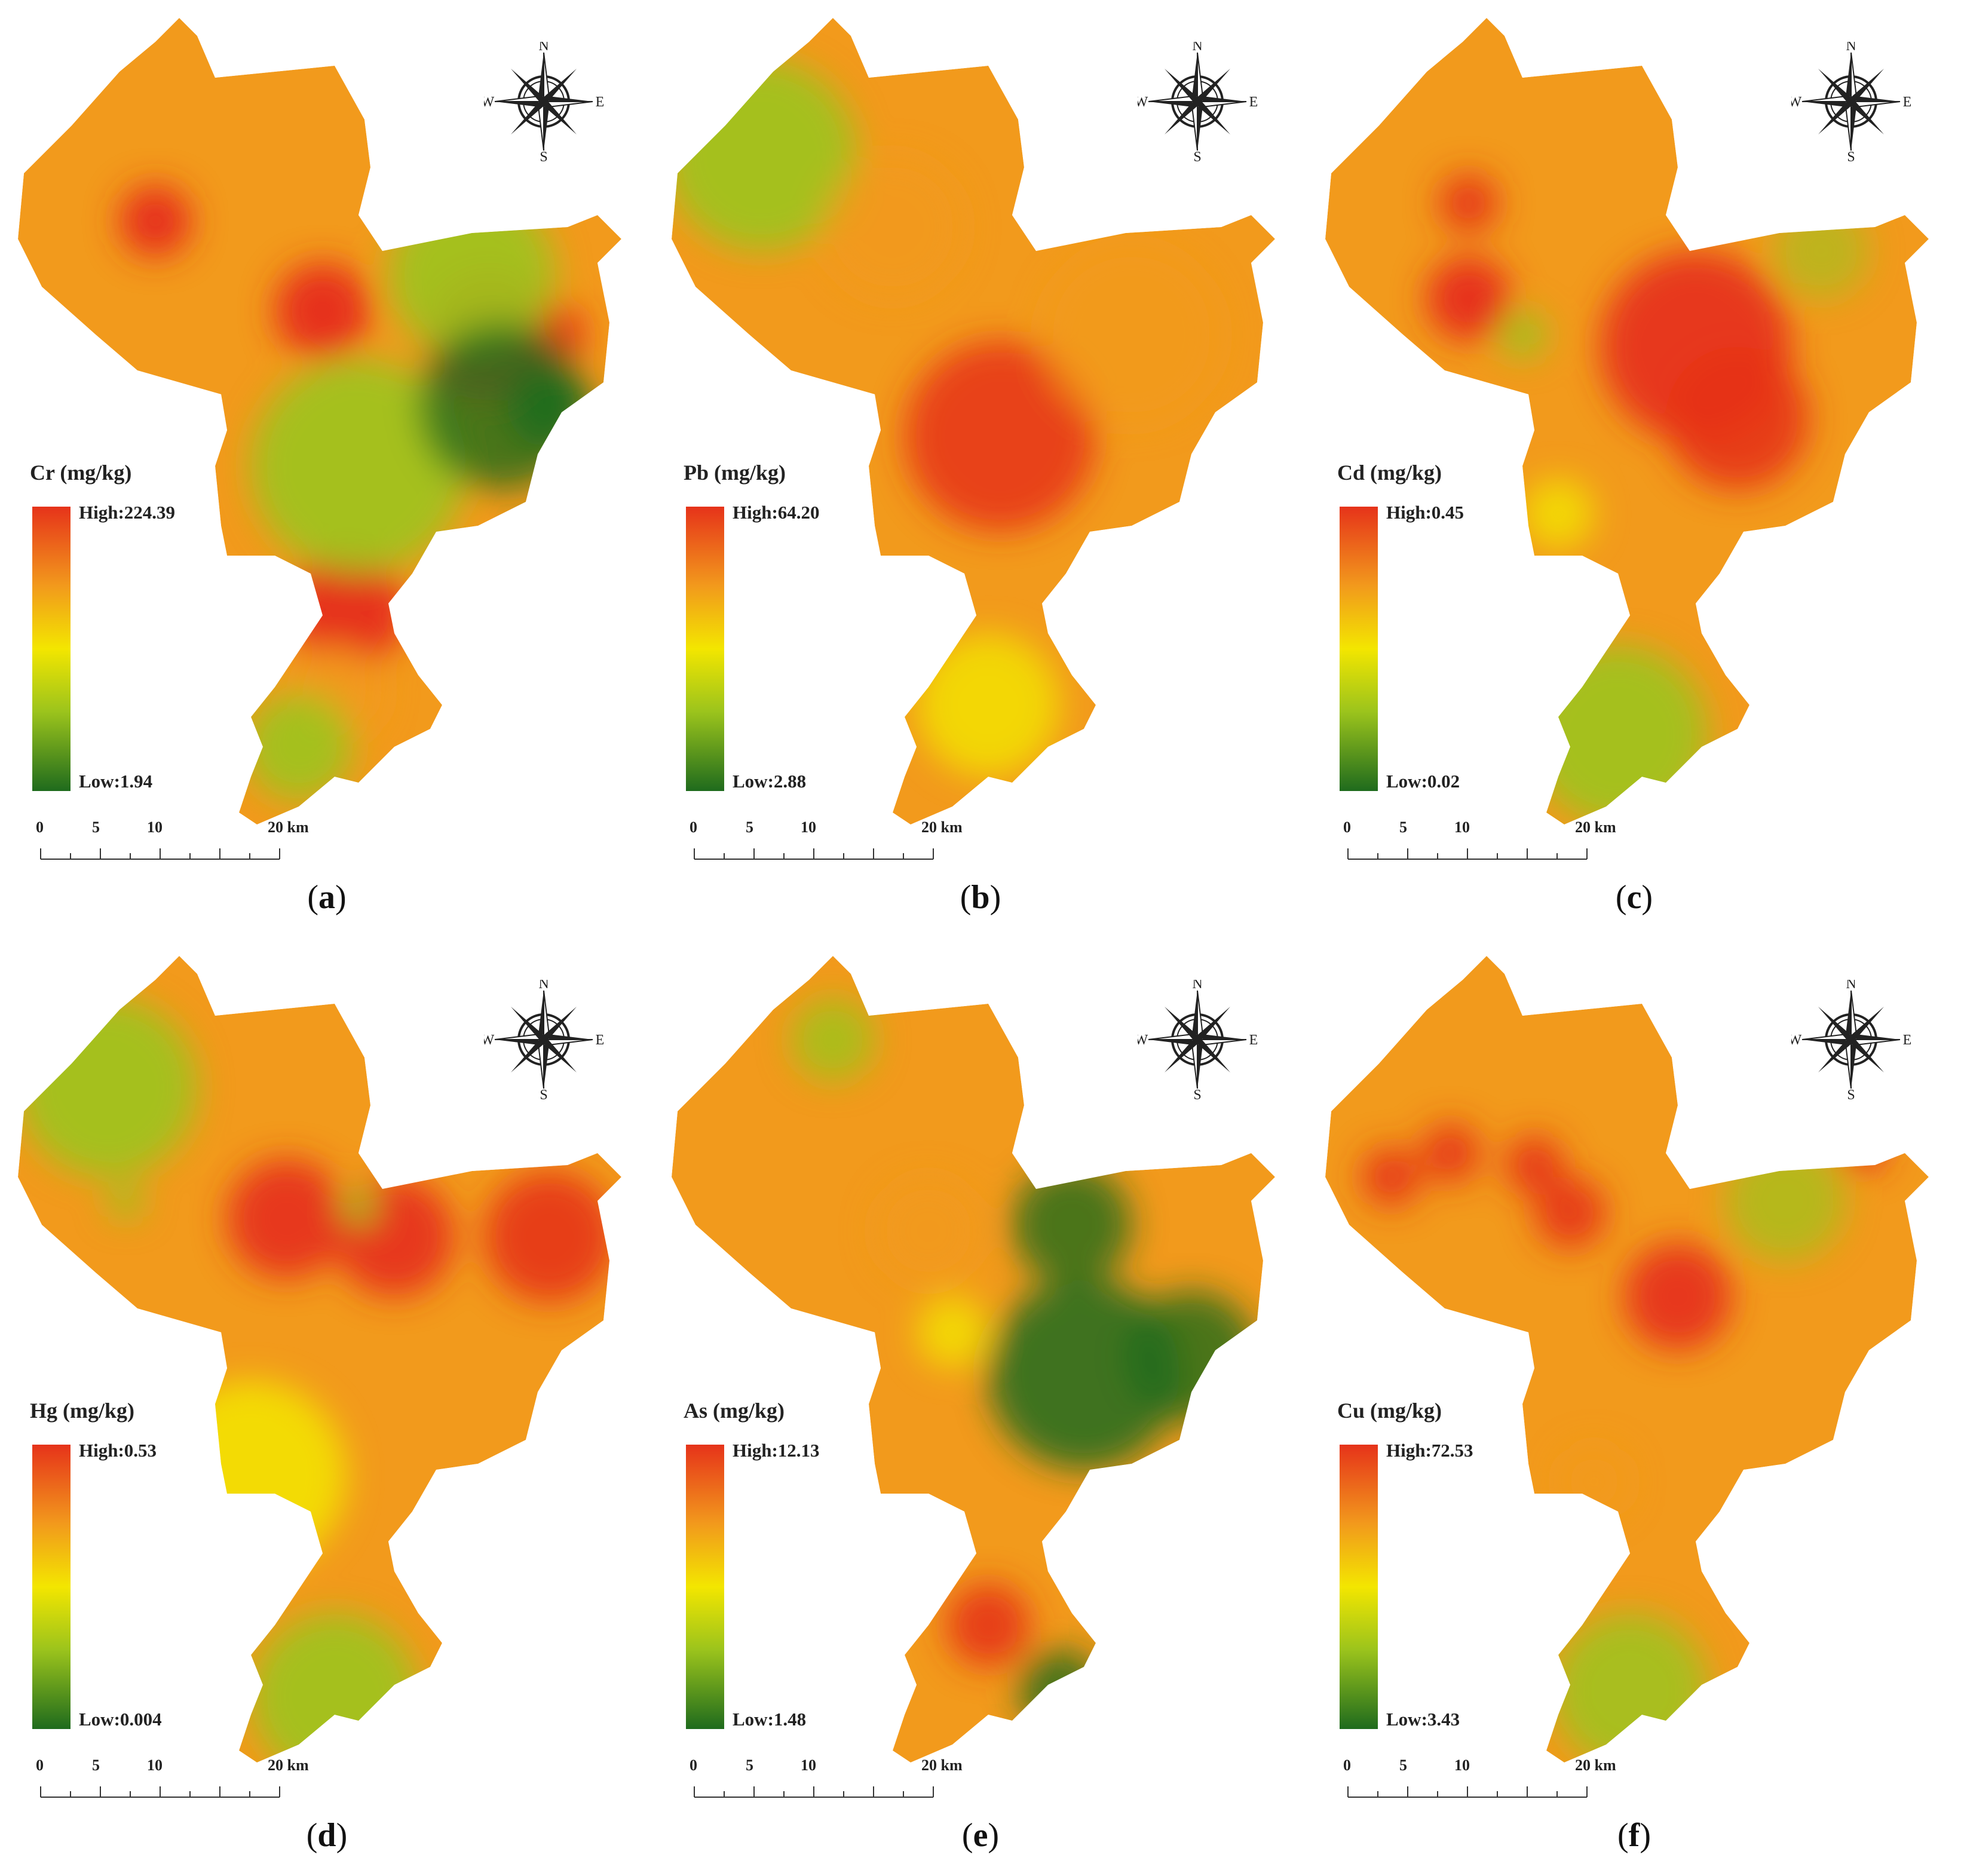  Describe the element at coordinates (734, 1411) in the screenshot. I see `legend-title: As (mg/kg)` at that location.